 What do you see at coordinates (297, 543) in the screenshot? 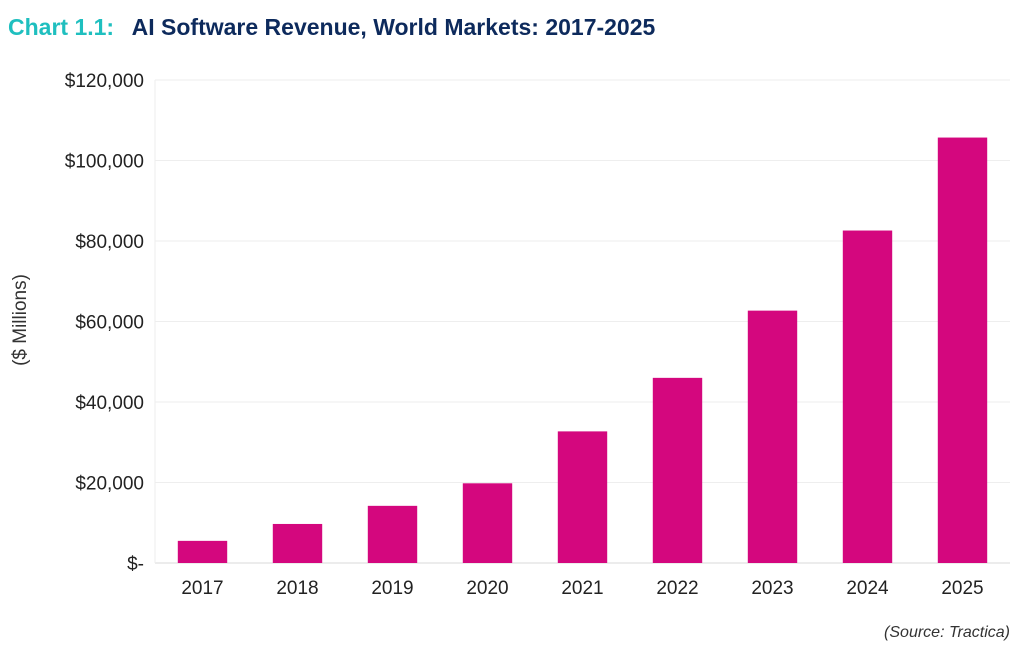
I see `bar-2018` at bounding box center [297, 543].